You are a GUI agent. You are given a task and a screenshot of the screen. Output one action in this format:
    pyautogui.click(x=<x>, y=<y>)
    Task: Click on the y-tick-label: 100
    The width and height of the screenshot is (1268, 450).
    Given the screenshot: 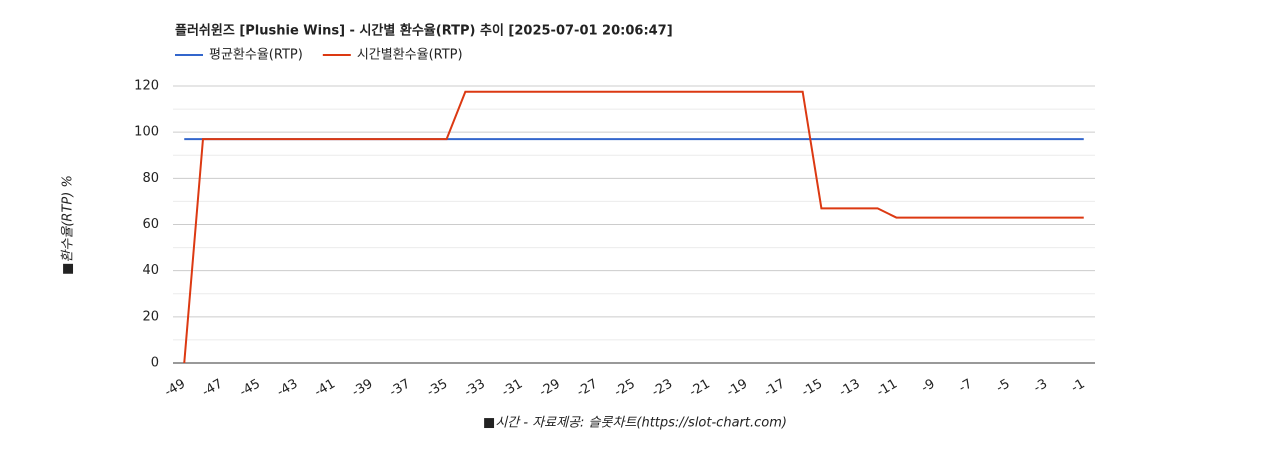 What is the action you would take?
    pyautogui.click(x=146, y=132)
    